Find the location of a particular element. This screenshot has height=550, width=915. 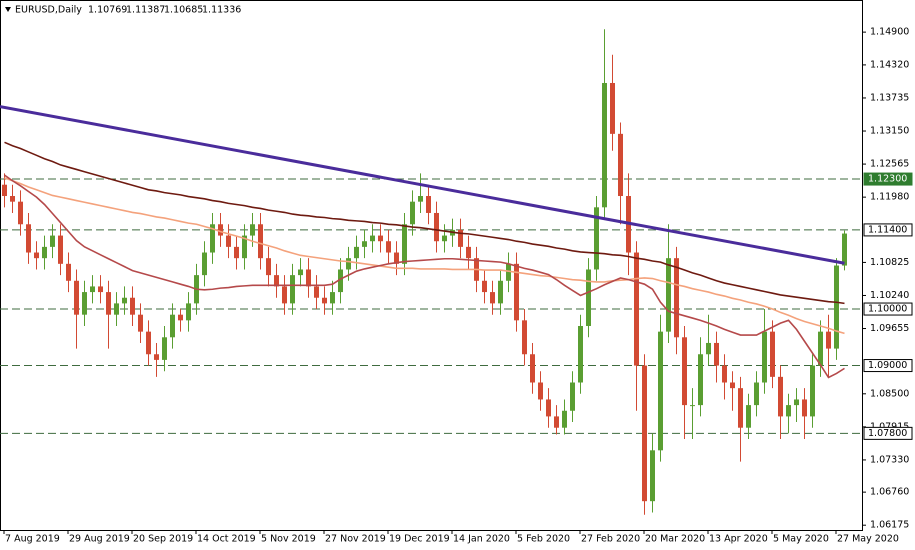

x-tick-label: 14 Jan 2020 is located at coordinates (481, 539).